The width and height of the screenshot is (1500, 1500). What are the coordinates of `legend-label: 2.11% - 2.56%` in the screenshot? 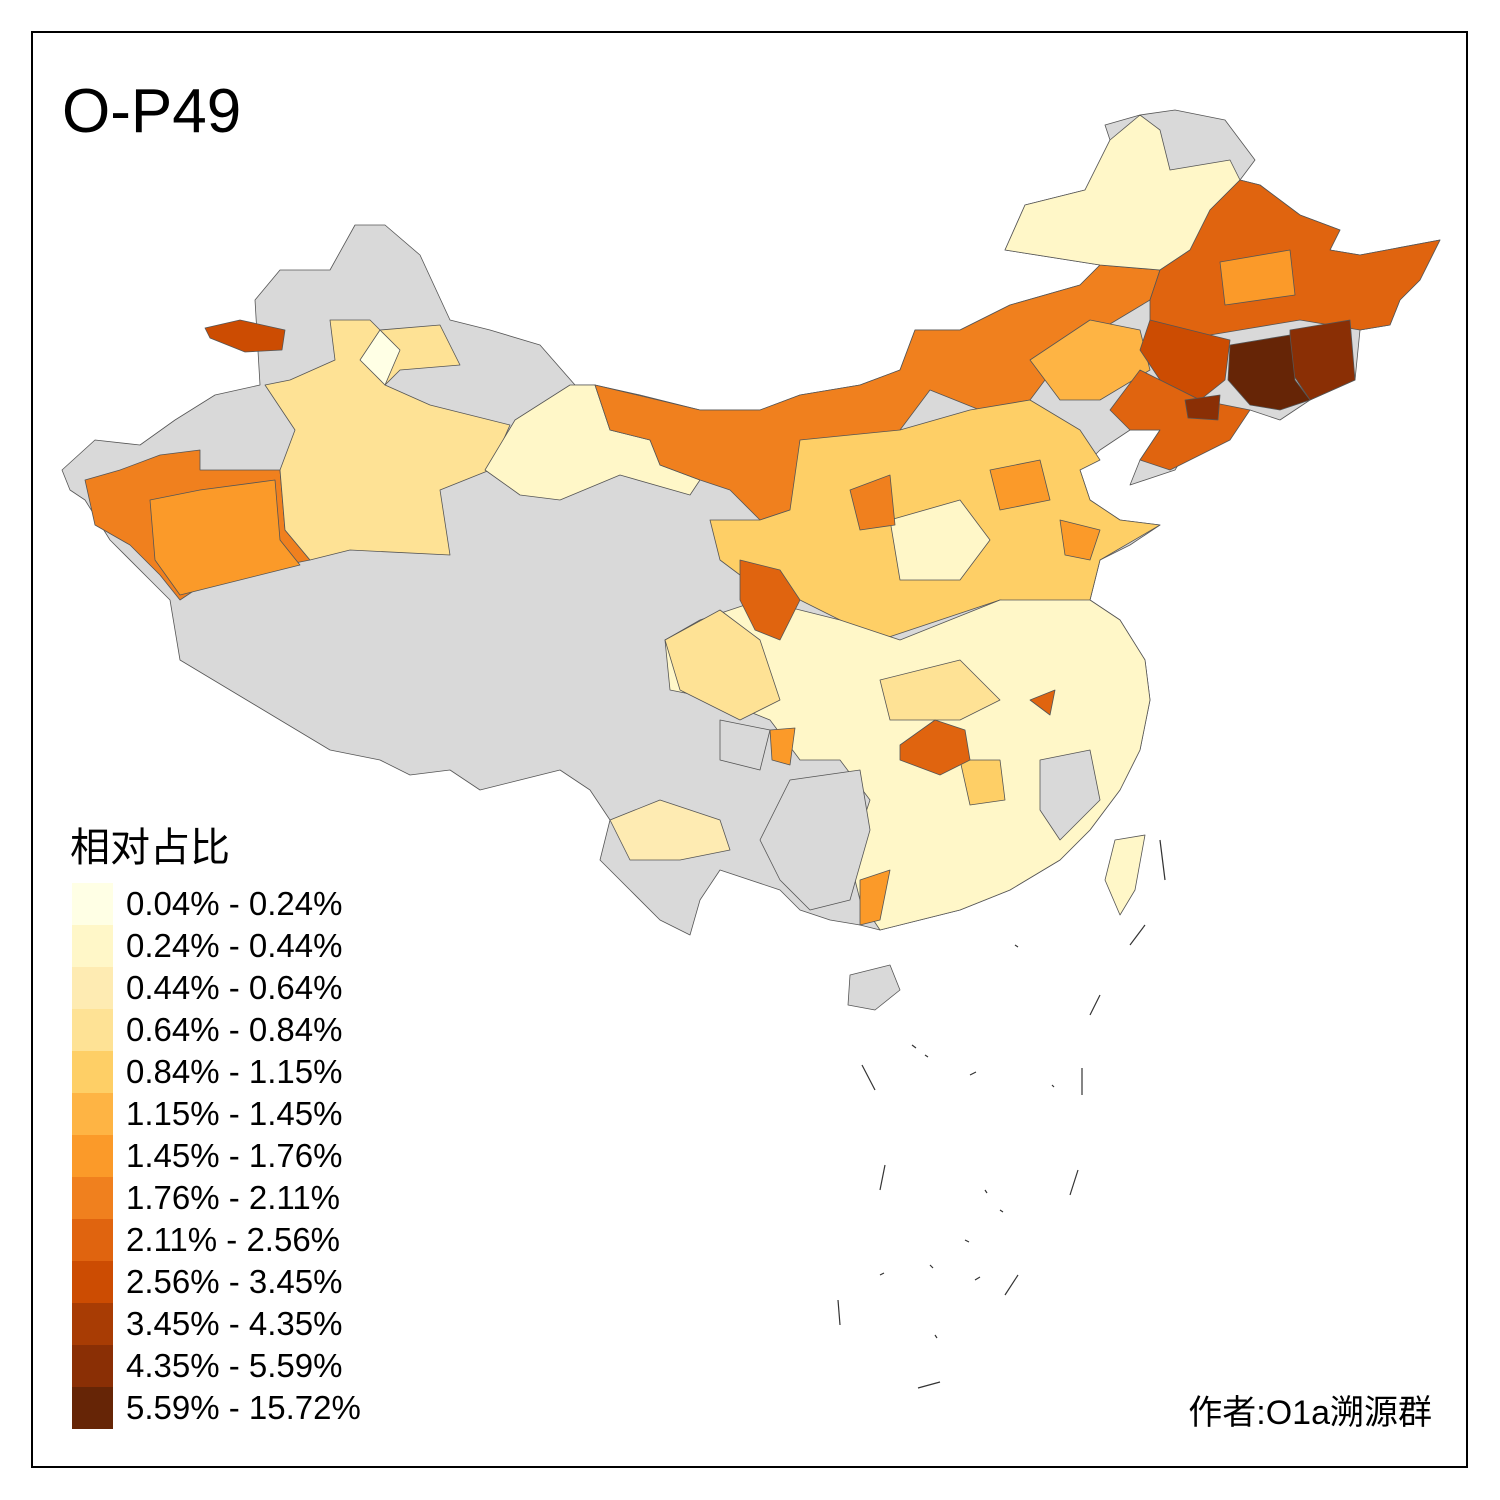 It's located at (233, 1239).